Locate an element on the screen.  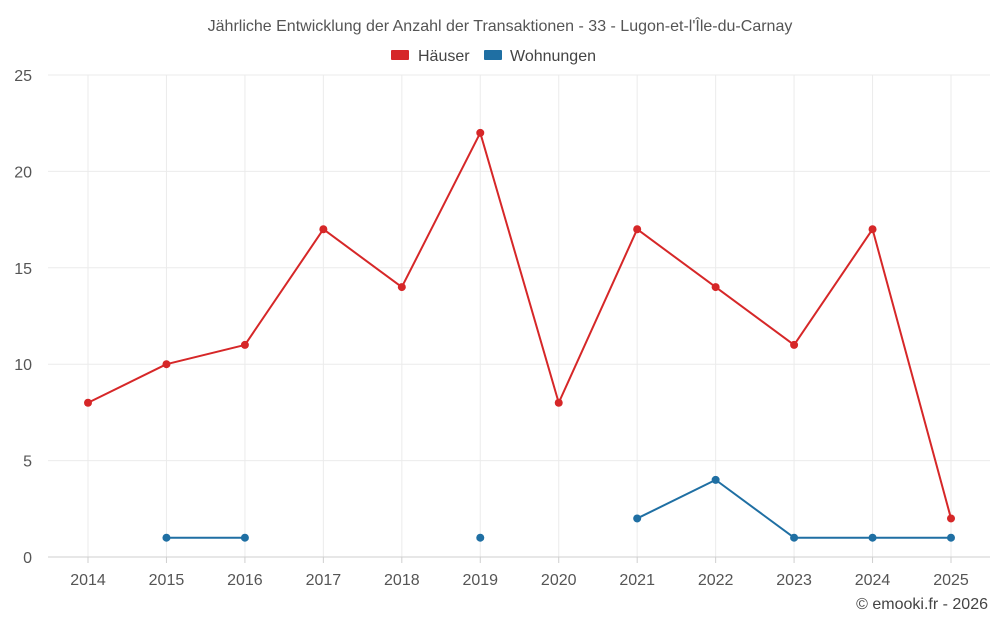
x-tick-label: 2015 is located at coordinates (167, 580).